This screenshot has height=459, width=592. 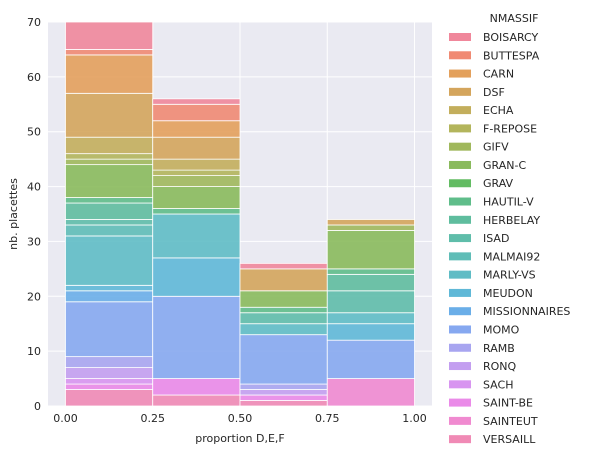 I want to click on legend-label: ISAD, so click(x=496, y=238).